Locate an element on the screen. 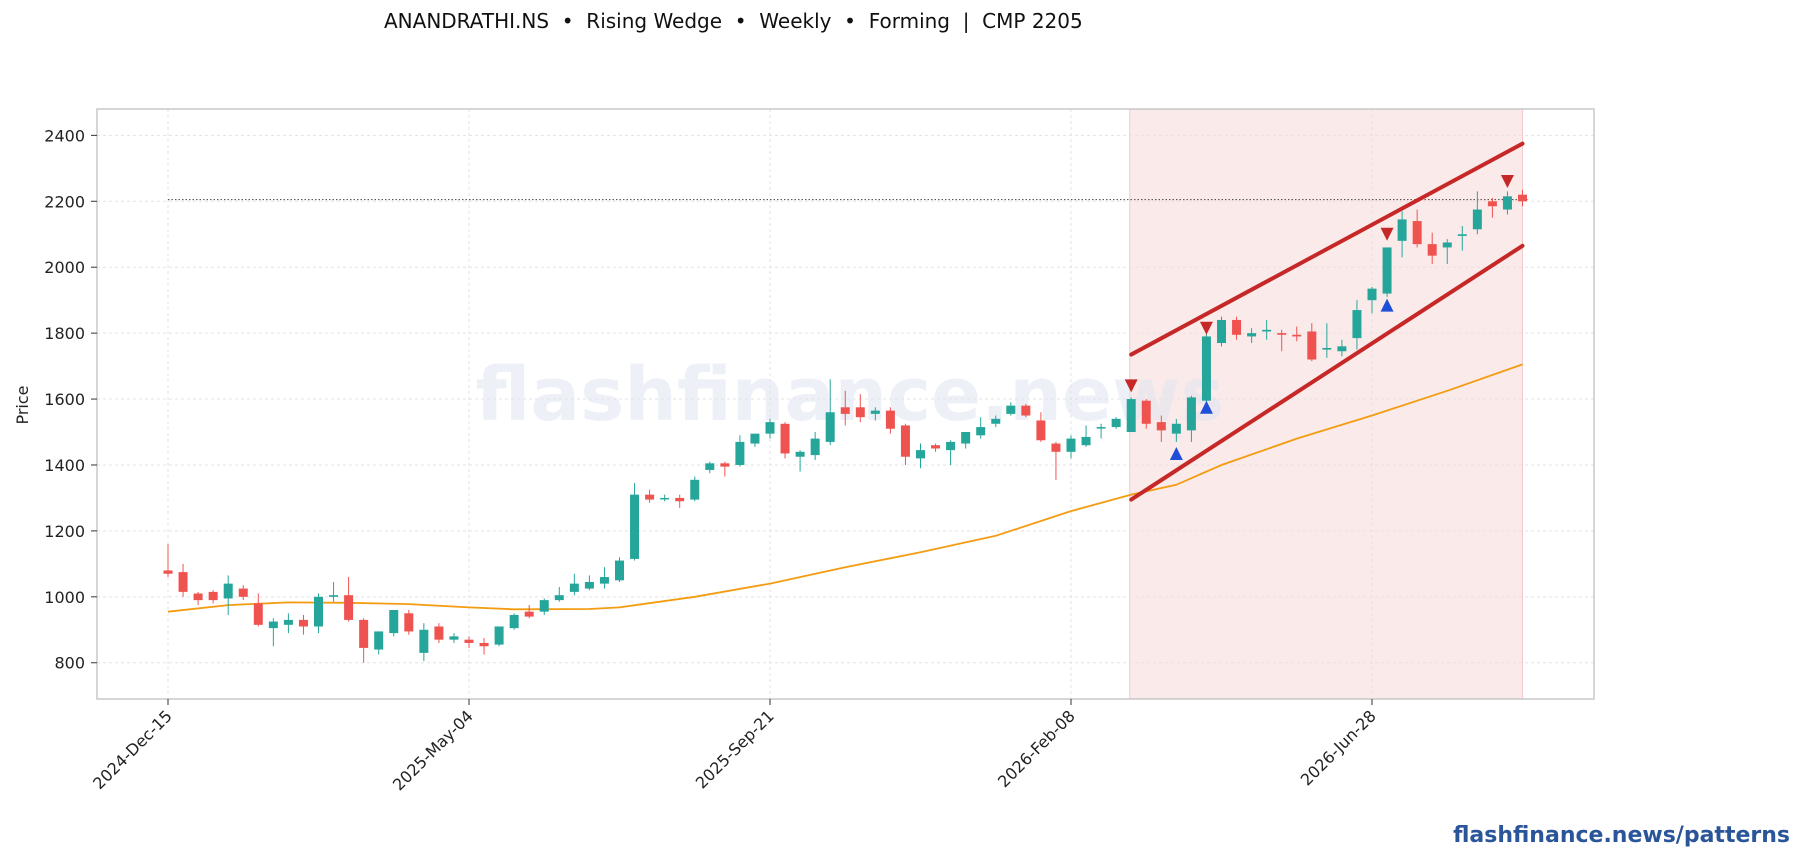  footer-link: flashfinance.news/patterns is located at coordinates (1621, 835).